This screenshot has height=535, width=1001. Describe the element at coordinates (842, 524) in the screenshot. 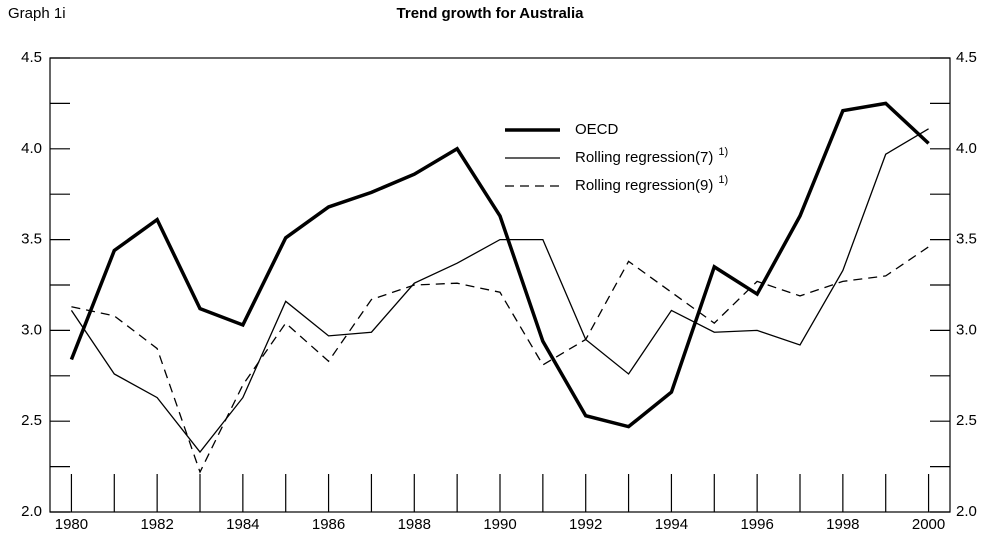

I see `x-tick-label: 1998` at that location.